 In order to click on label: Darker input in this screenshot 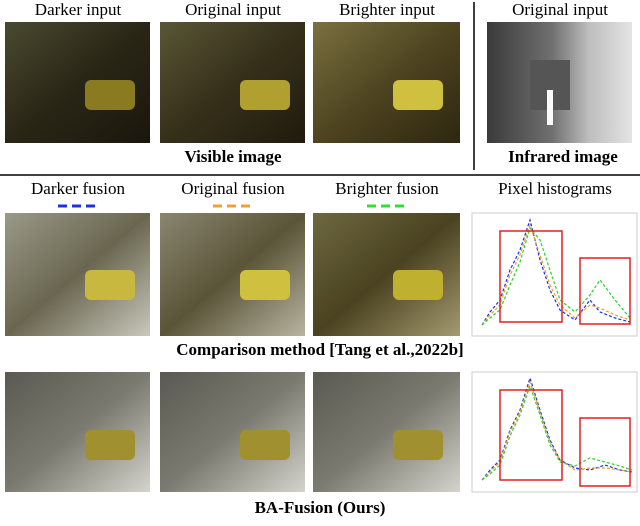, I will do `click(78, 9)`.